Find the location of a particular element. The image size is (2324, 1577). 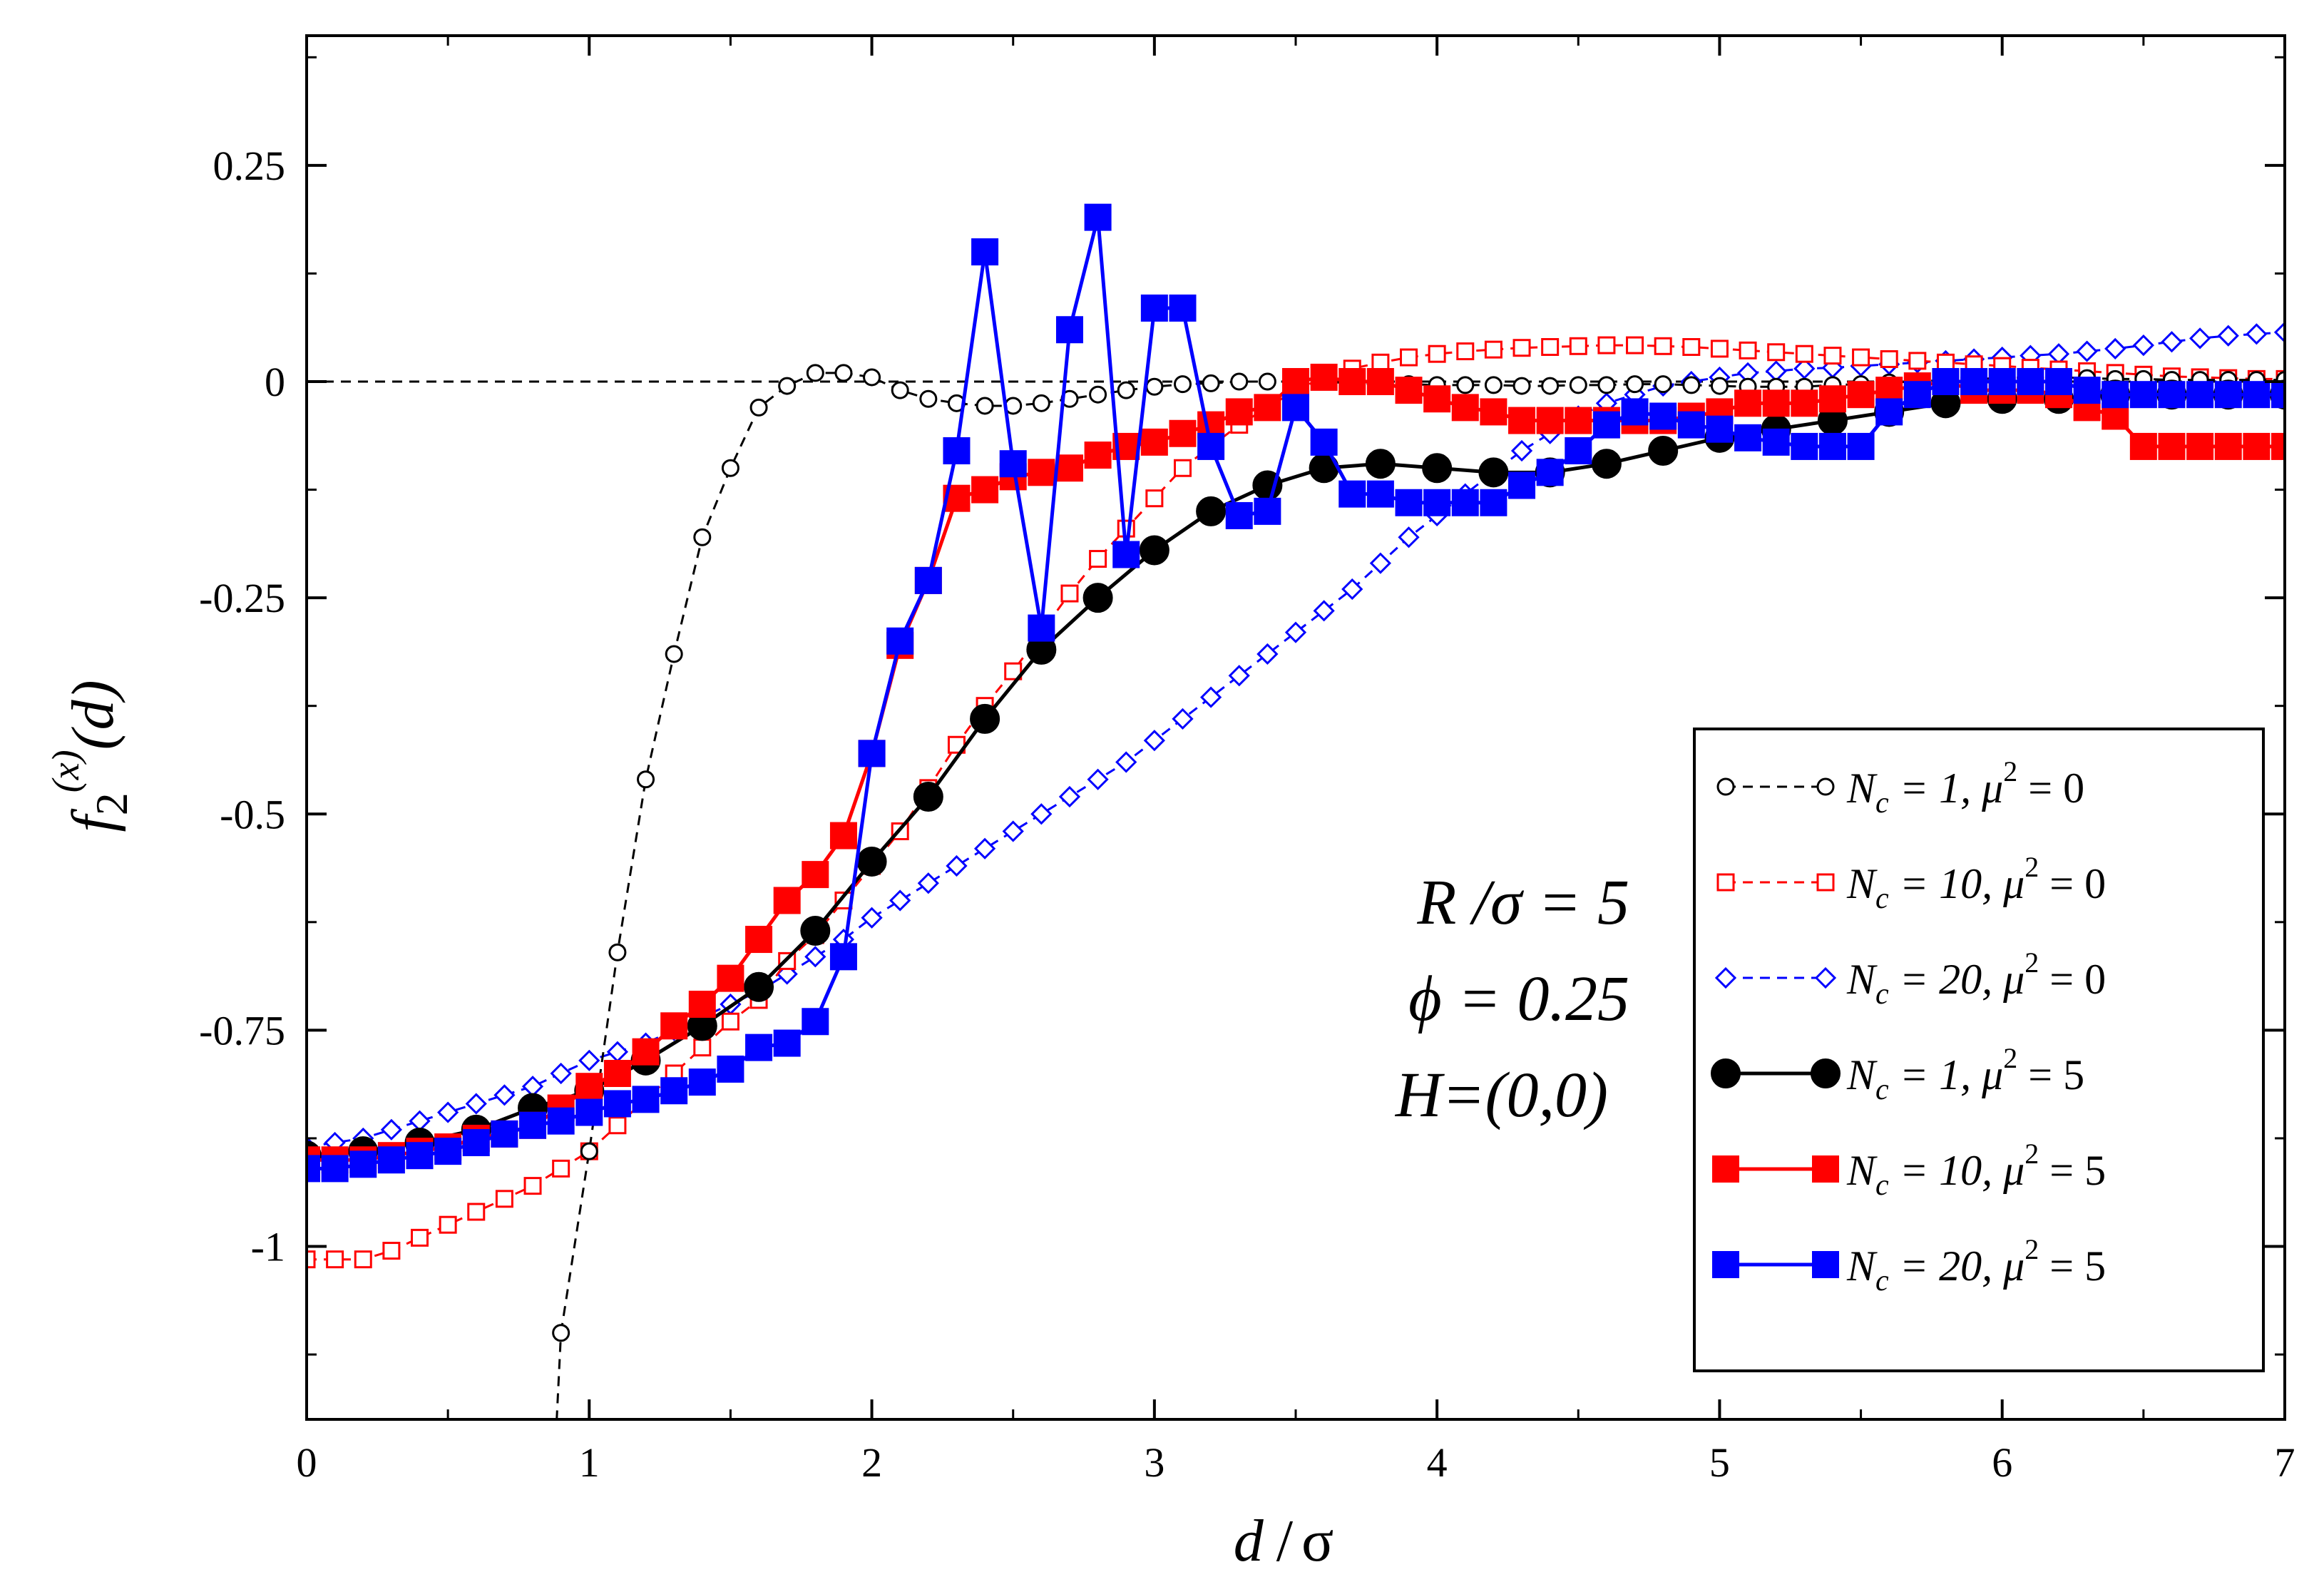

y-tick-label: -0.75 is located at coordinates (242, 1030).